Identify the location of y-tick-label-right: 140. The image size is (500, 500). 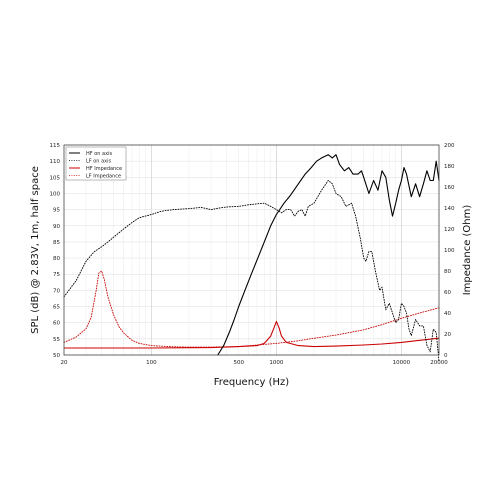
(449, 209).